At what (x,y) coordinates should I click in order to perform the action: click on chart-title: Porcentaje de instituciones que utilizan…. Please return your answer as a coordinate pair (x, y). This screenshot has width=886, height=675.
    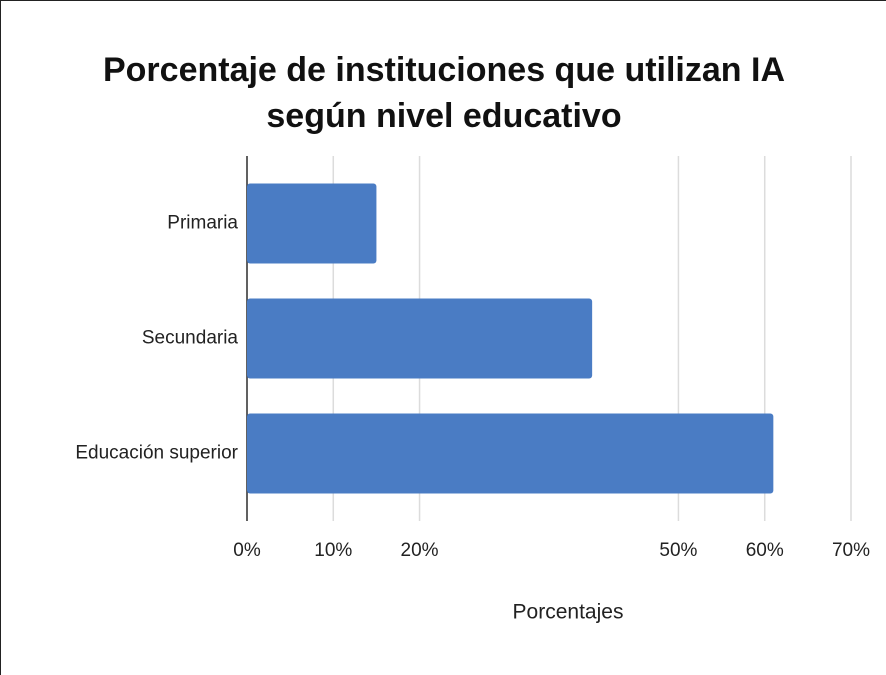
    Looking at the image, I should click on (443, 93).